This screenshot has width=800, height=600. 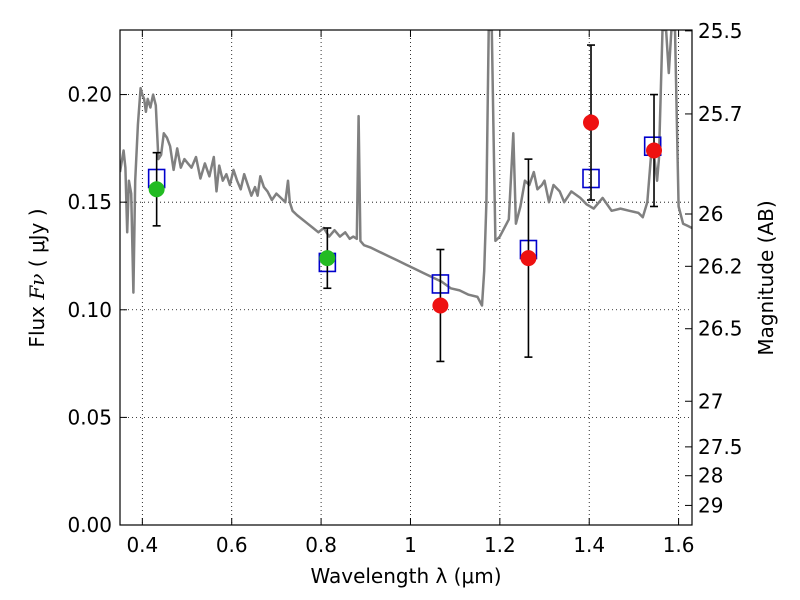 What do you see at coordinates (89, 417) in the screenshot?
I see `y-tick-label: 0.05` at bounding box center [89, 417].